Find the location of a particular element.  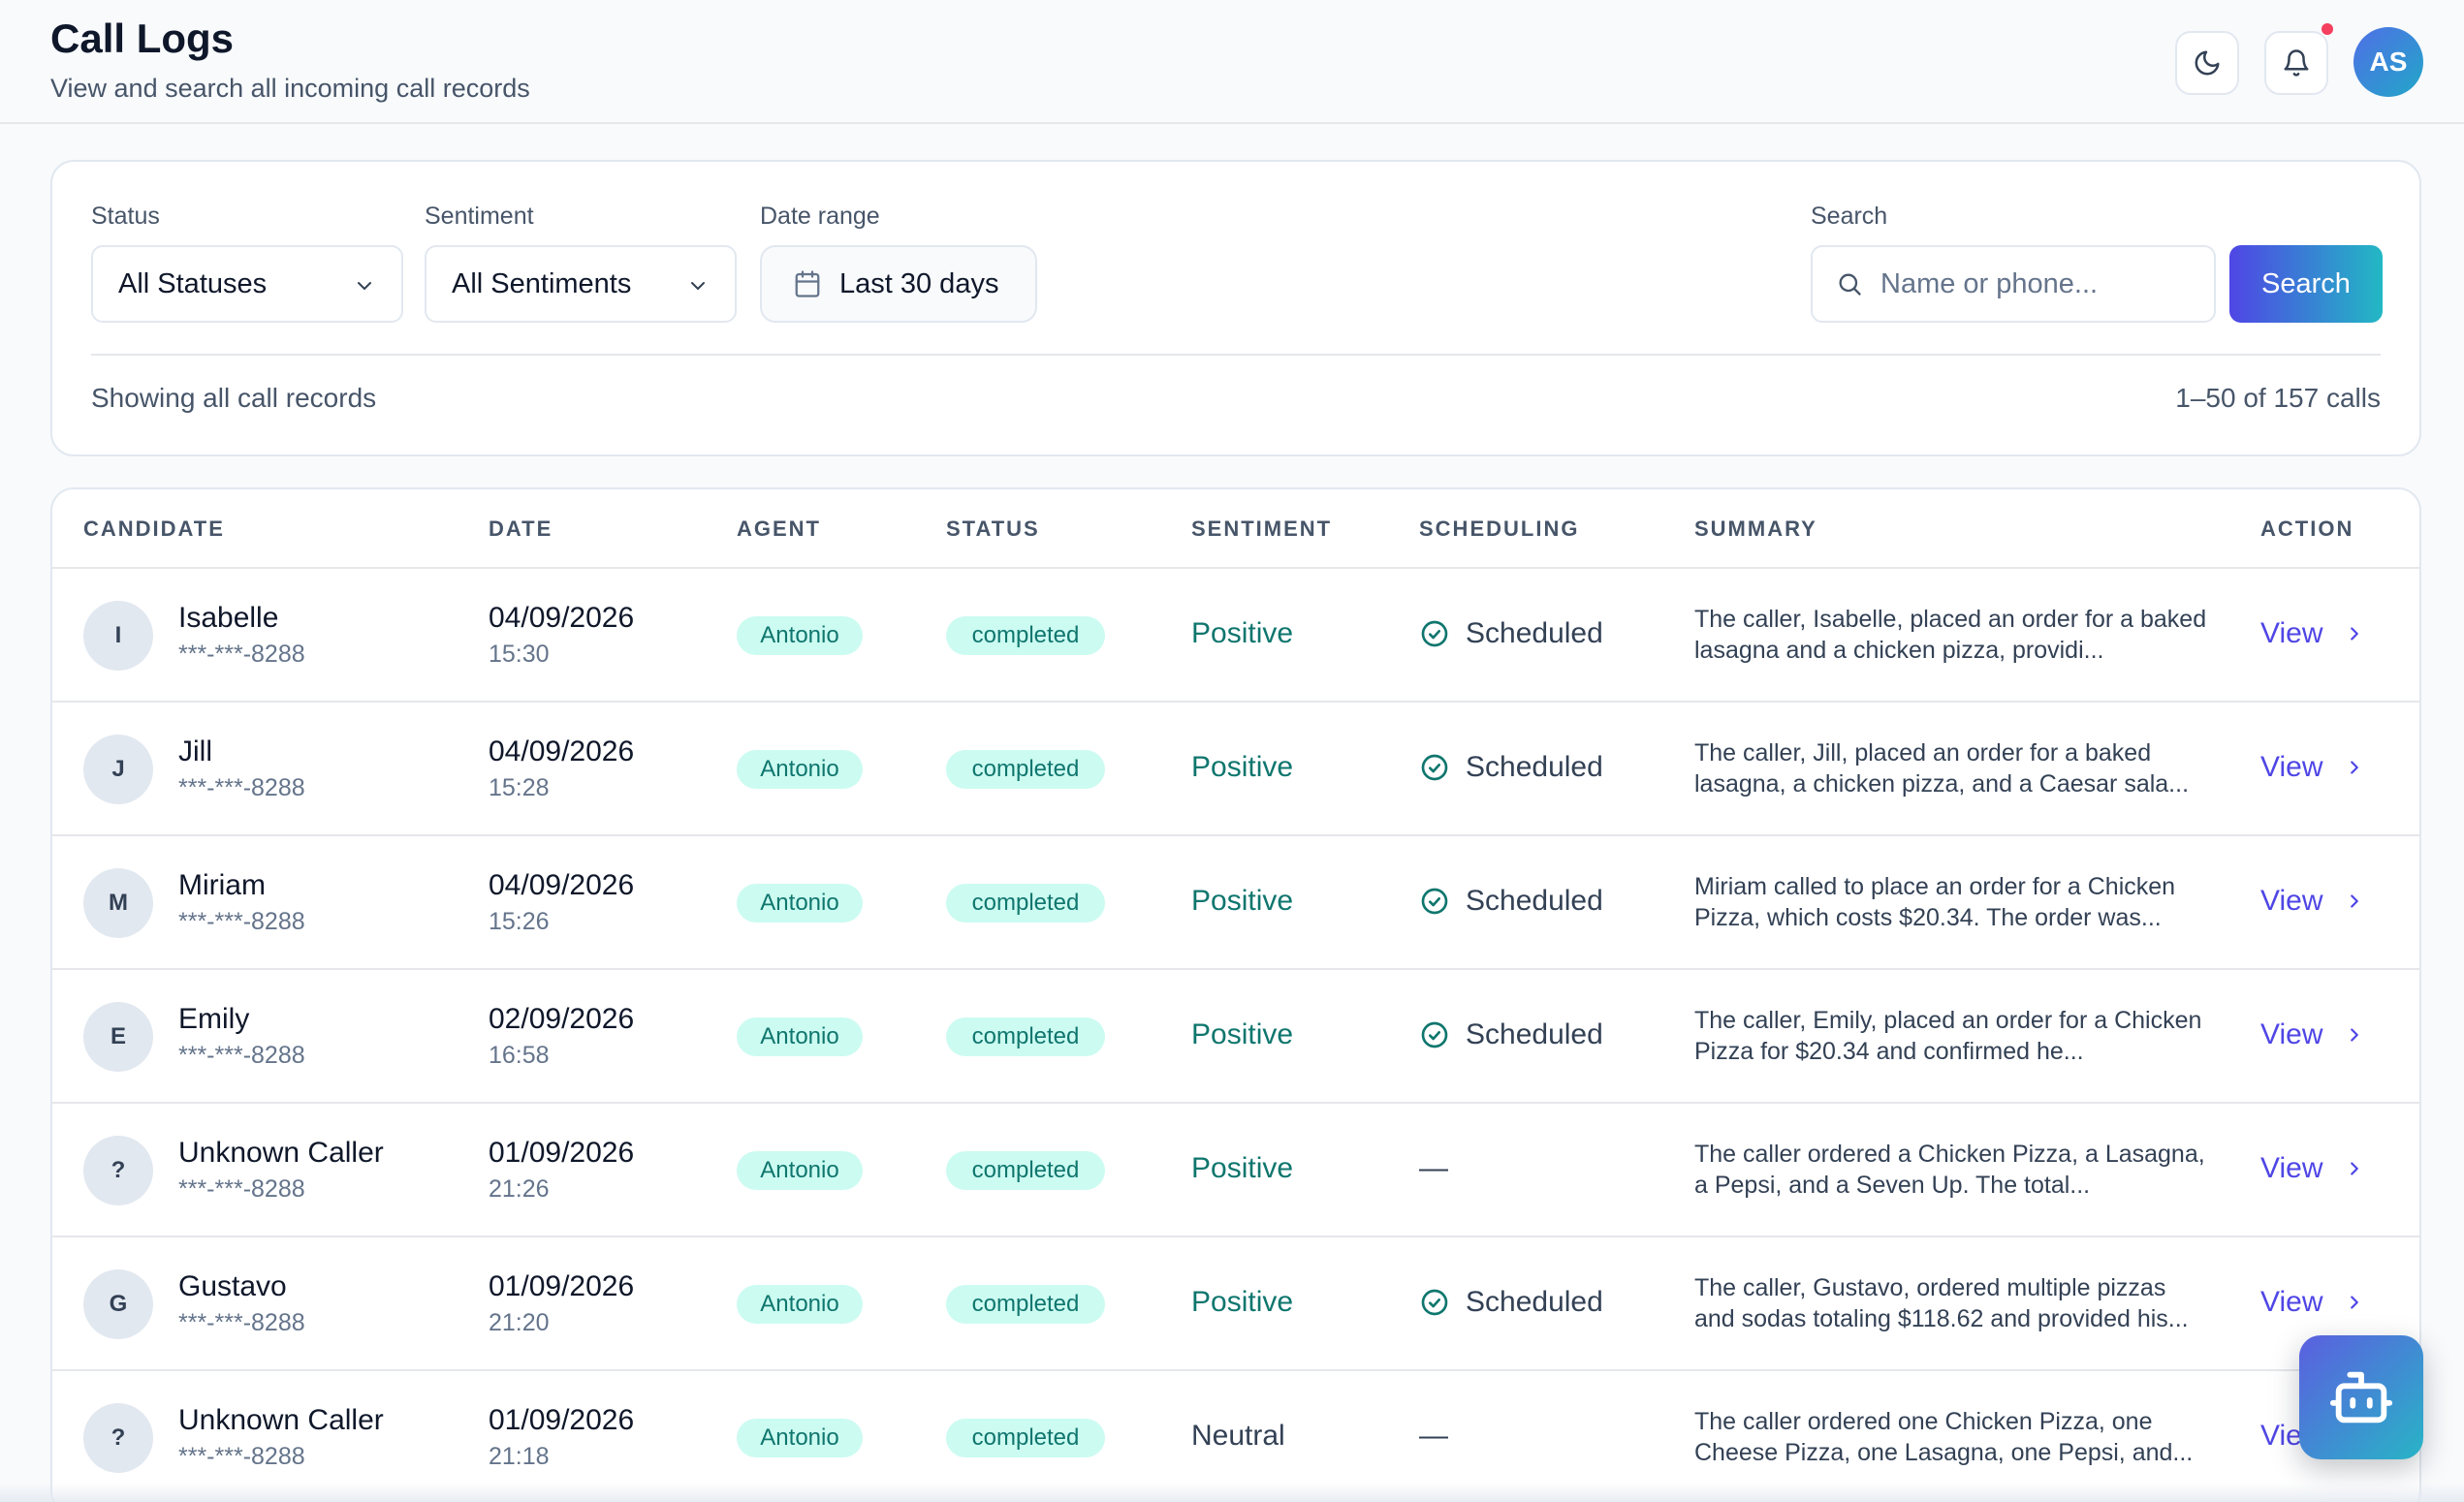

column-header-summary: SUMMARY is located at coordinates (1755, 528).